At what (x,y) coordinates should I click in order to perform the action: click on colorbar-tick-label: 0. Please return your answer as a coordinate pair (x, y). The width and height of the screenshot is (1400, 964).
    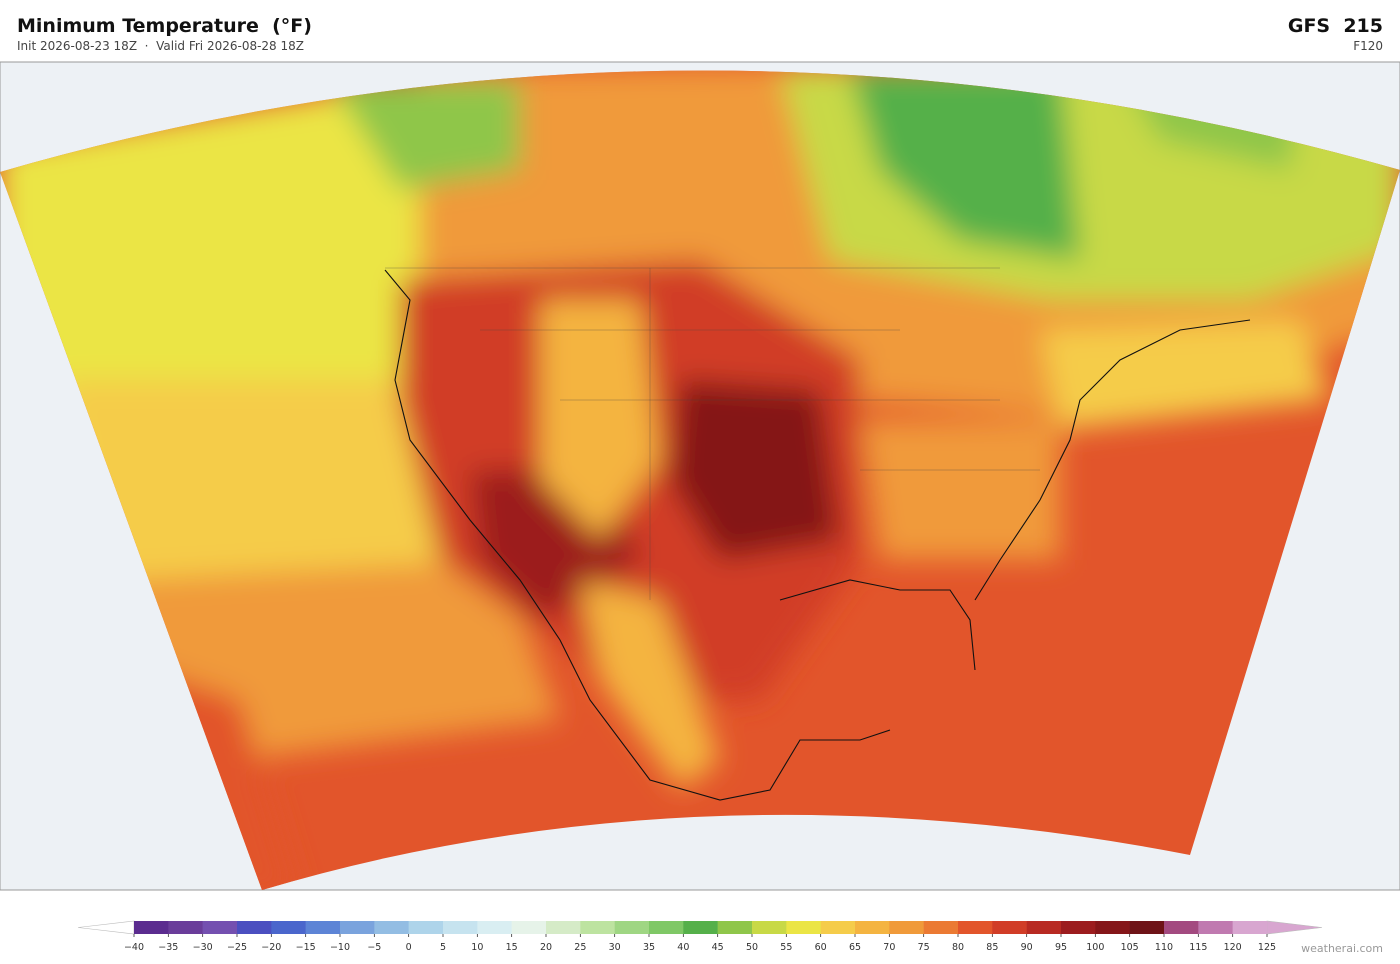
    Looking at the image, I should click on (409, 947).